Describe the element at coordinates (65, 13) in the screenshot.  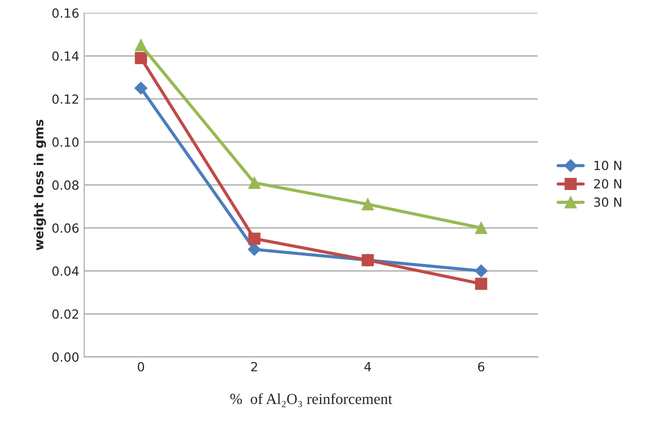
I see `y-tick-label: 0.16` at that location.